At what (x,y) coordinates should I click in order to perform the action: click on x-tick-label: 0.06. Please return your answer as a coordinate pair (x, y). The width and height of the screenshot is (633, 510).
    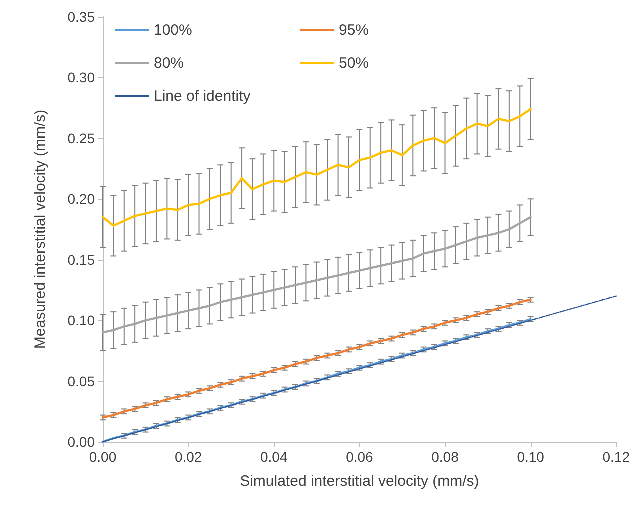
    Looking at the image, I should click on (360, 457).